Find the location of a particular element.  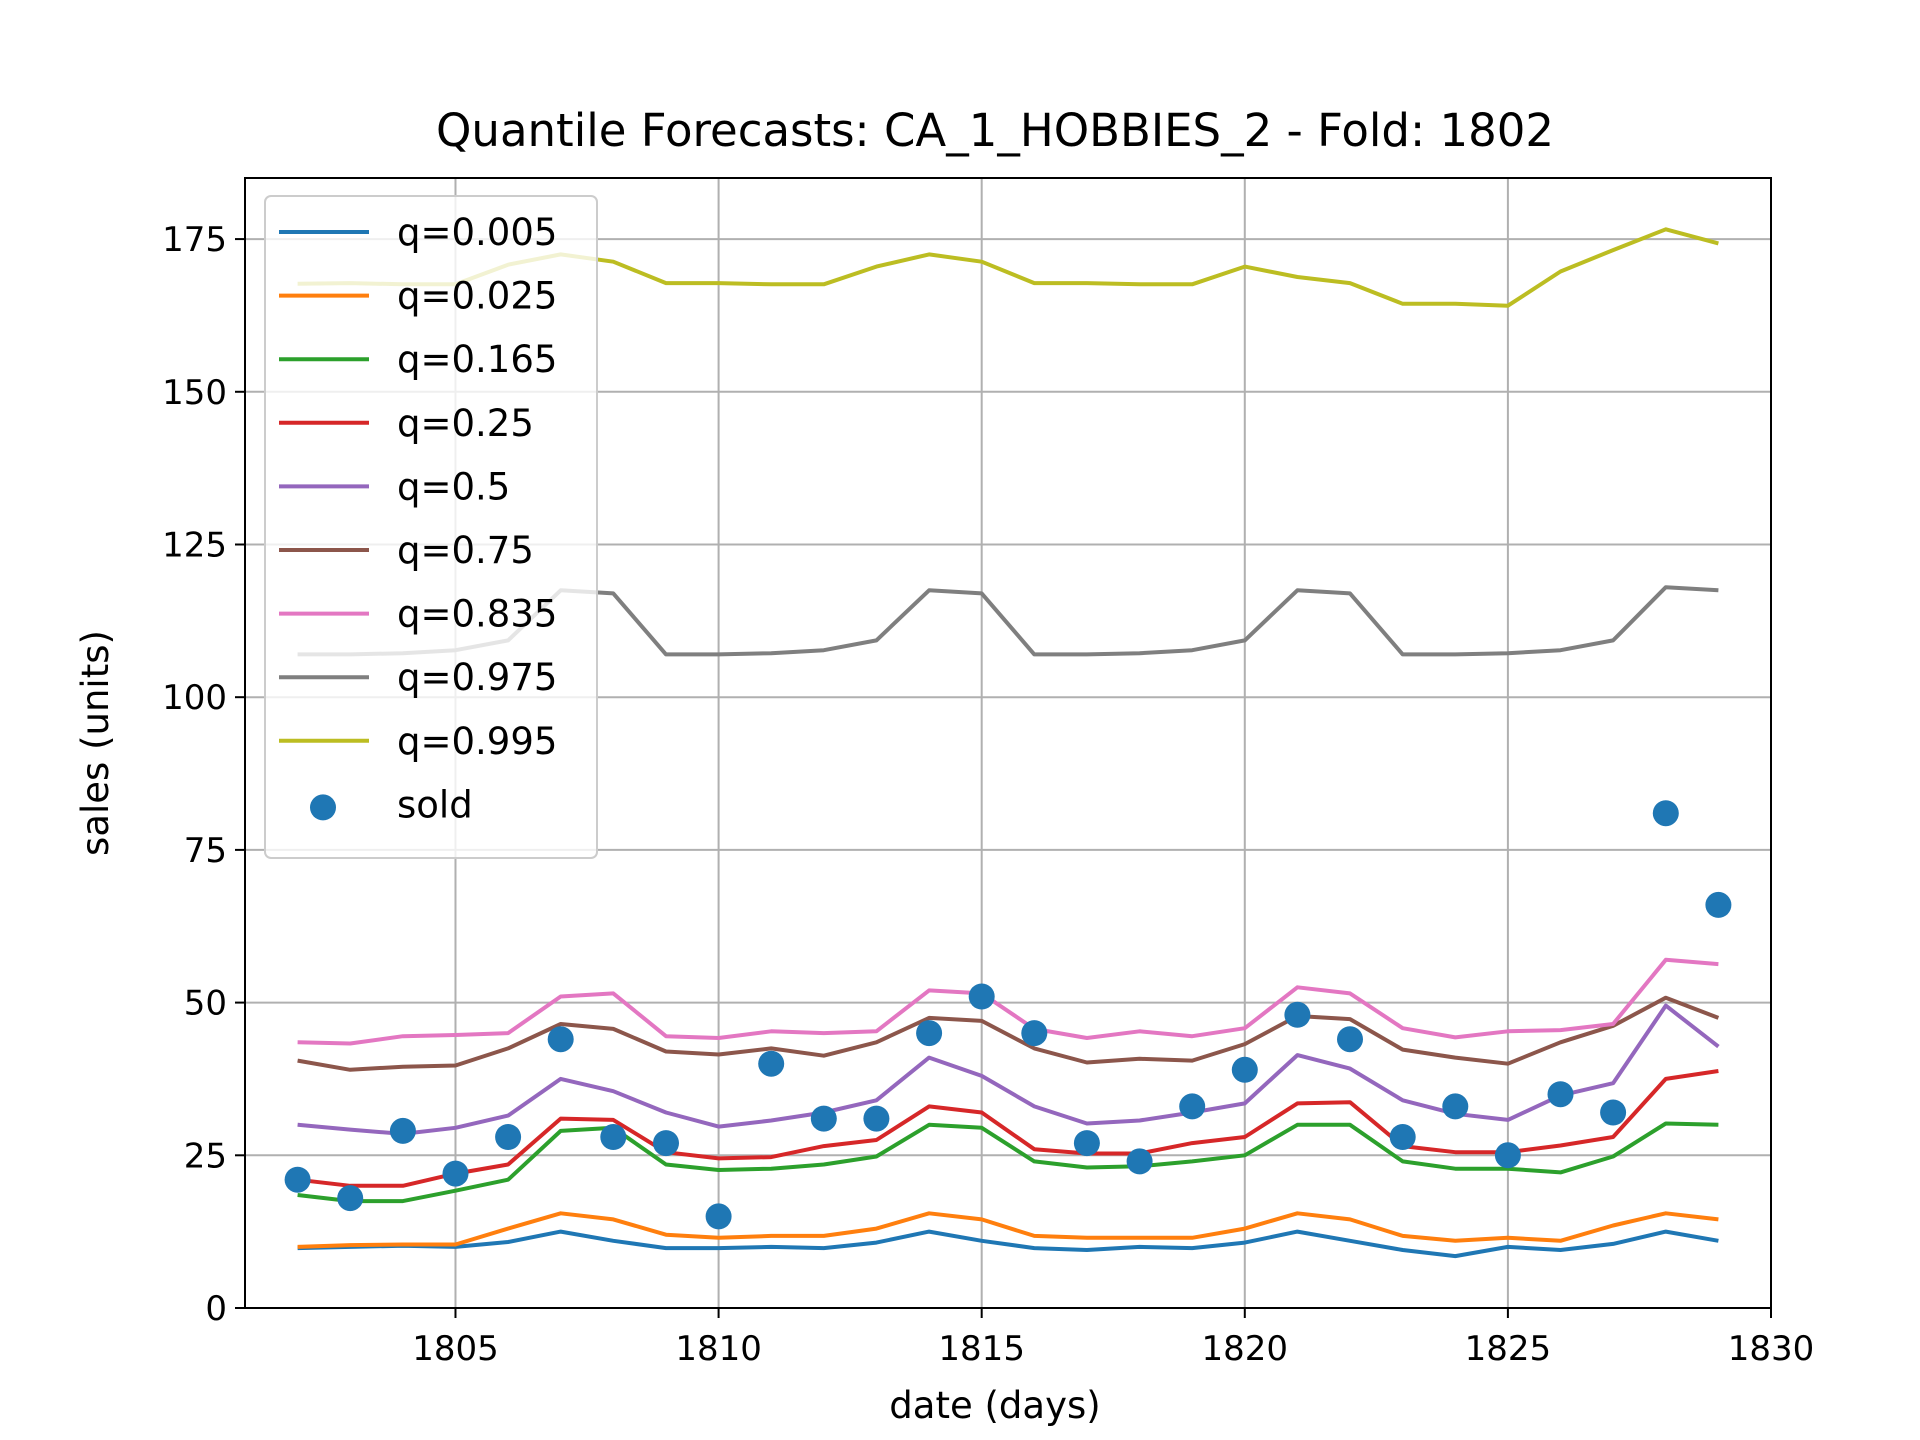

series-line-q=0.025 is located at coordinates (1008, 1230).